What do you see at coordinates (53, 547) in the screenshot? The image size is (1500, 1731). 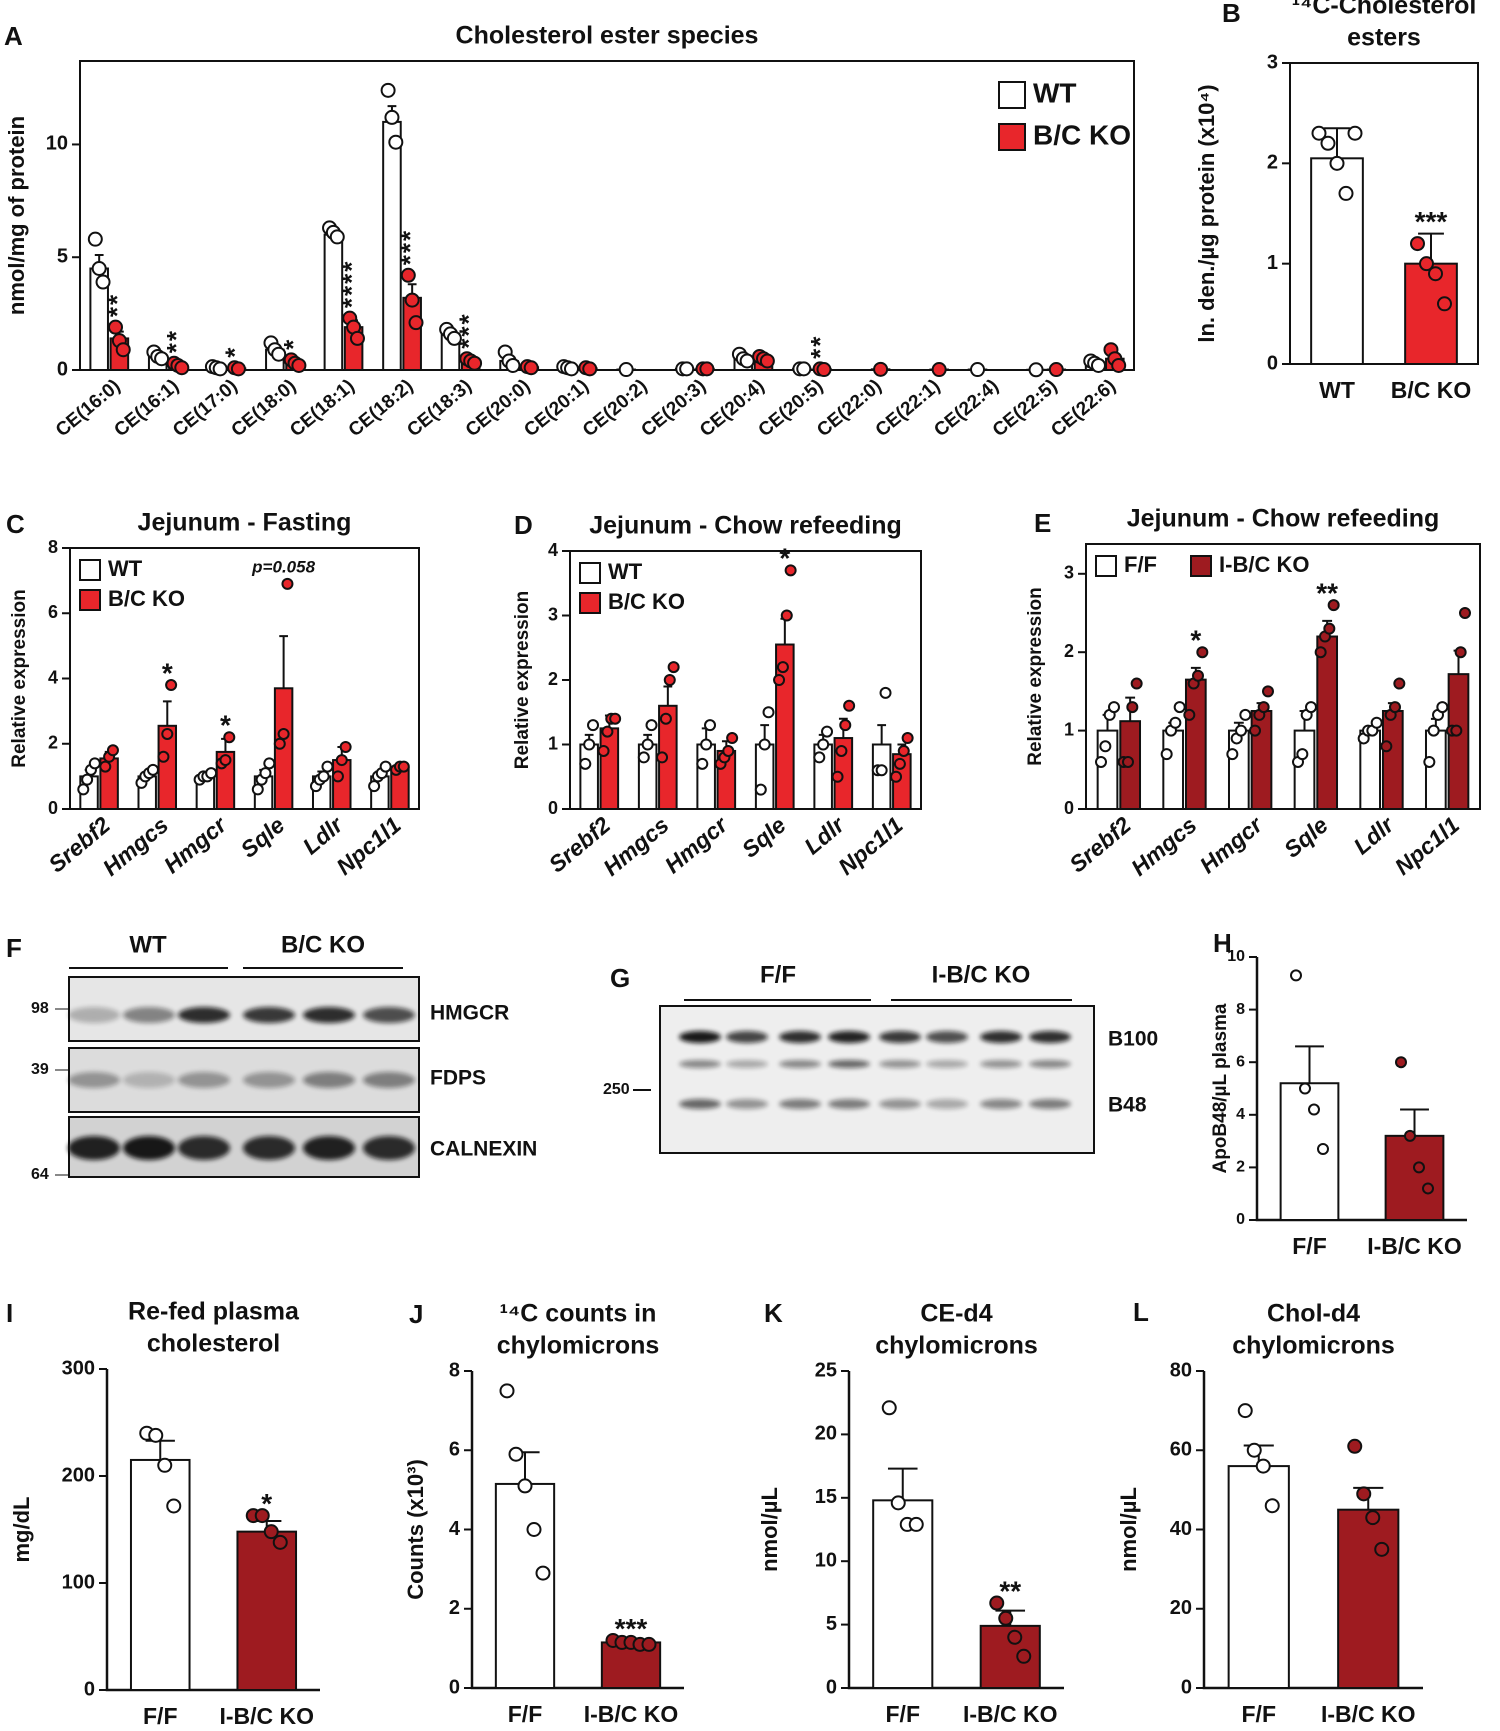 I see `y-tick-label: 8` at bounding box center [53, 547].